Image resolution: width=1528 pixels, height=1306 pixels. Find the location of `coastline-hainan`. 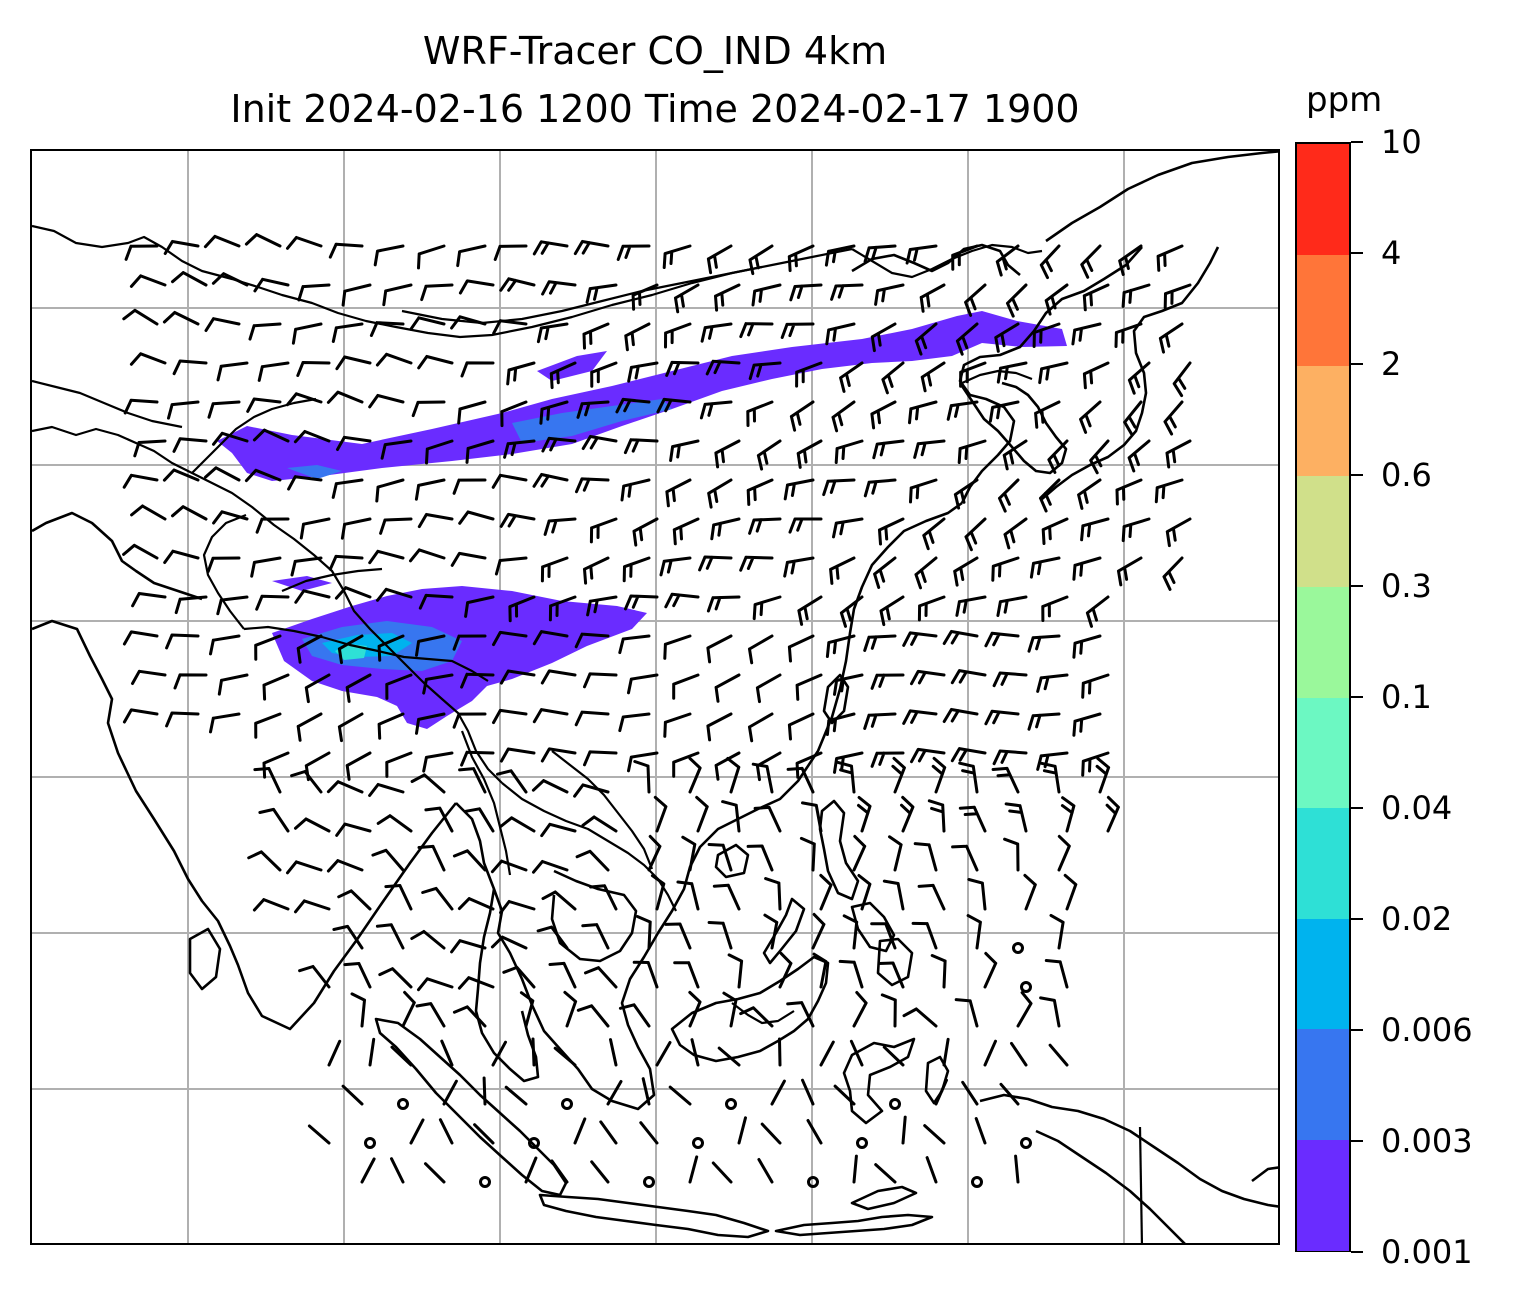

coastline-hainan is located at coordinates (732, 861).